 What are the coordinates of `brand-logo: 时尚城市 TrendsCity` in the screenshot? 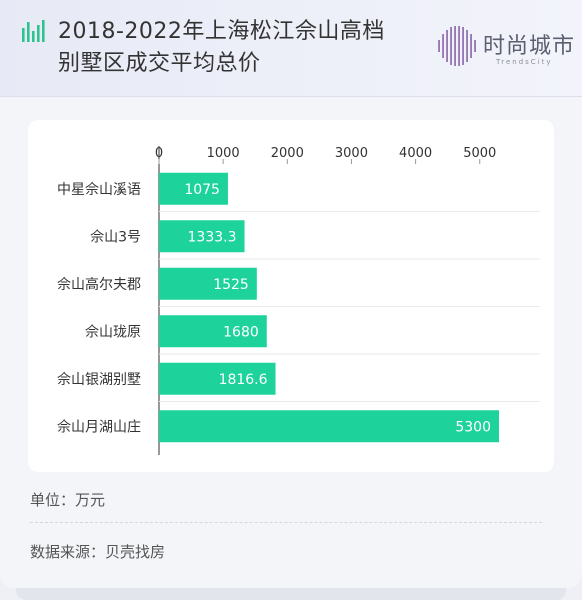 It's located at (505, 50).